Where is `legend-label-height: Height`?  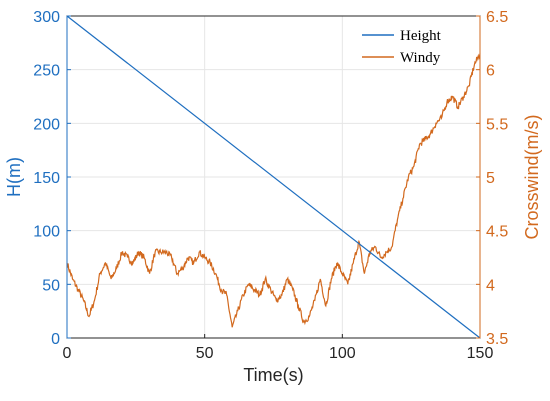
legend-label-height: Height is located at coordinates (421, 36).